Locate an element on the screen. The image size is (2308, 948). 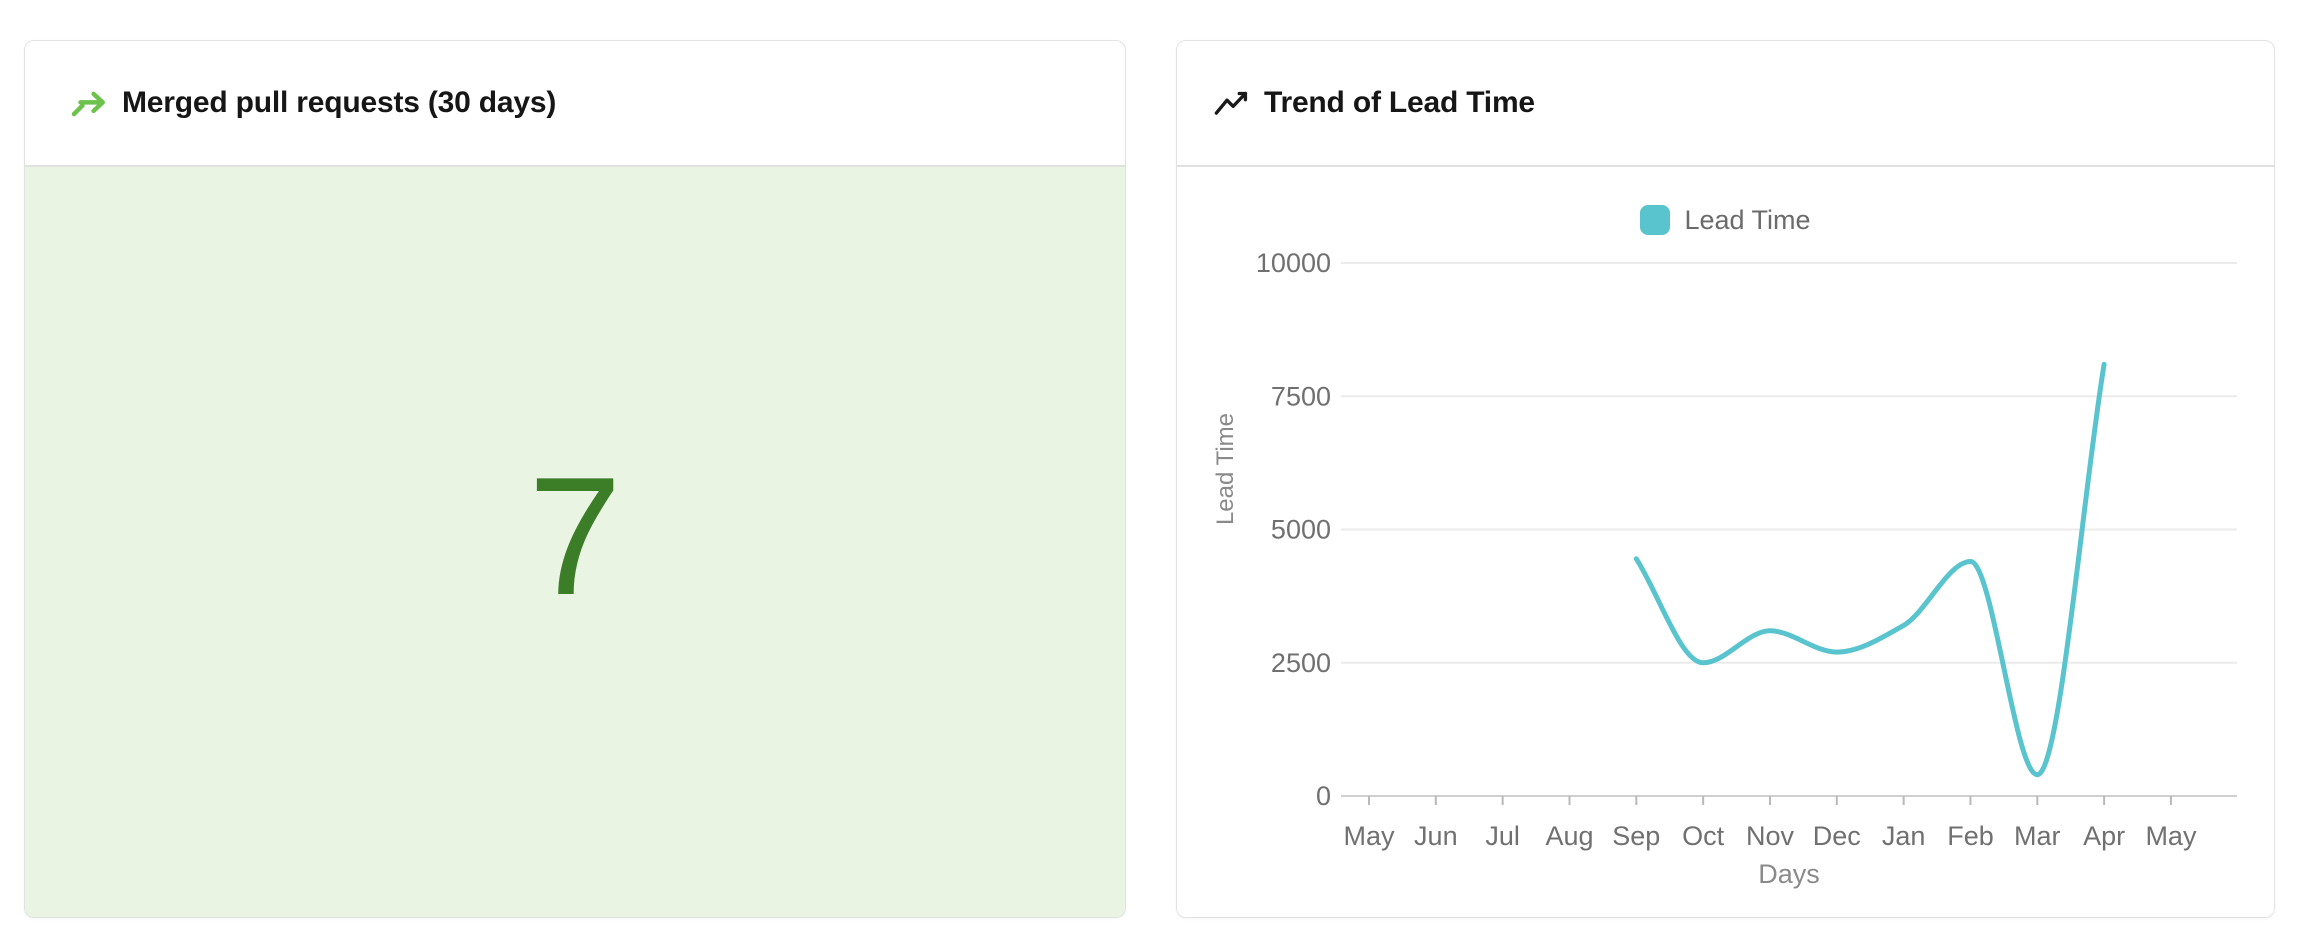
x-tick-label: Aug is located at coordinates (1569, 836).